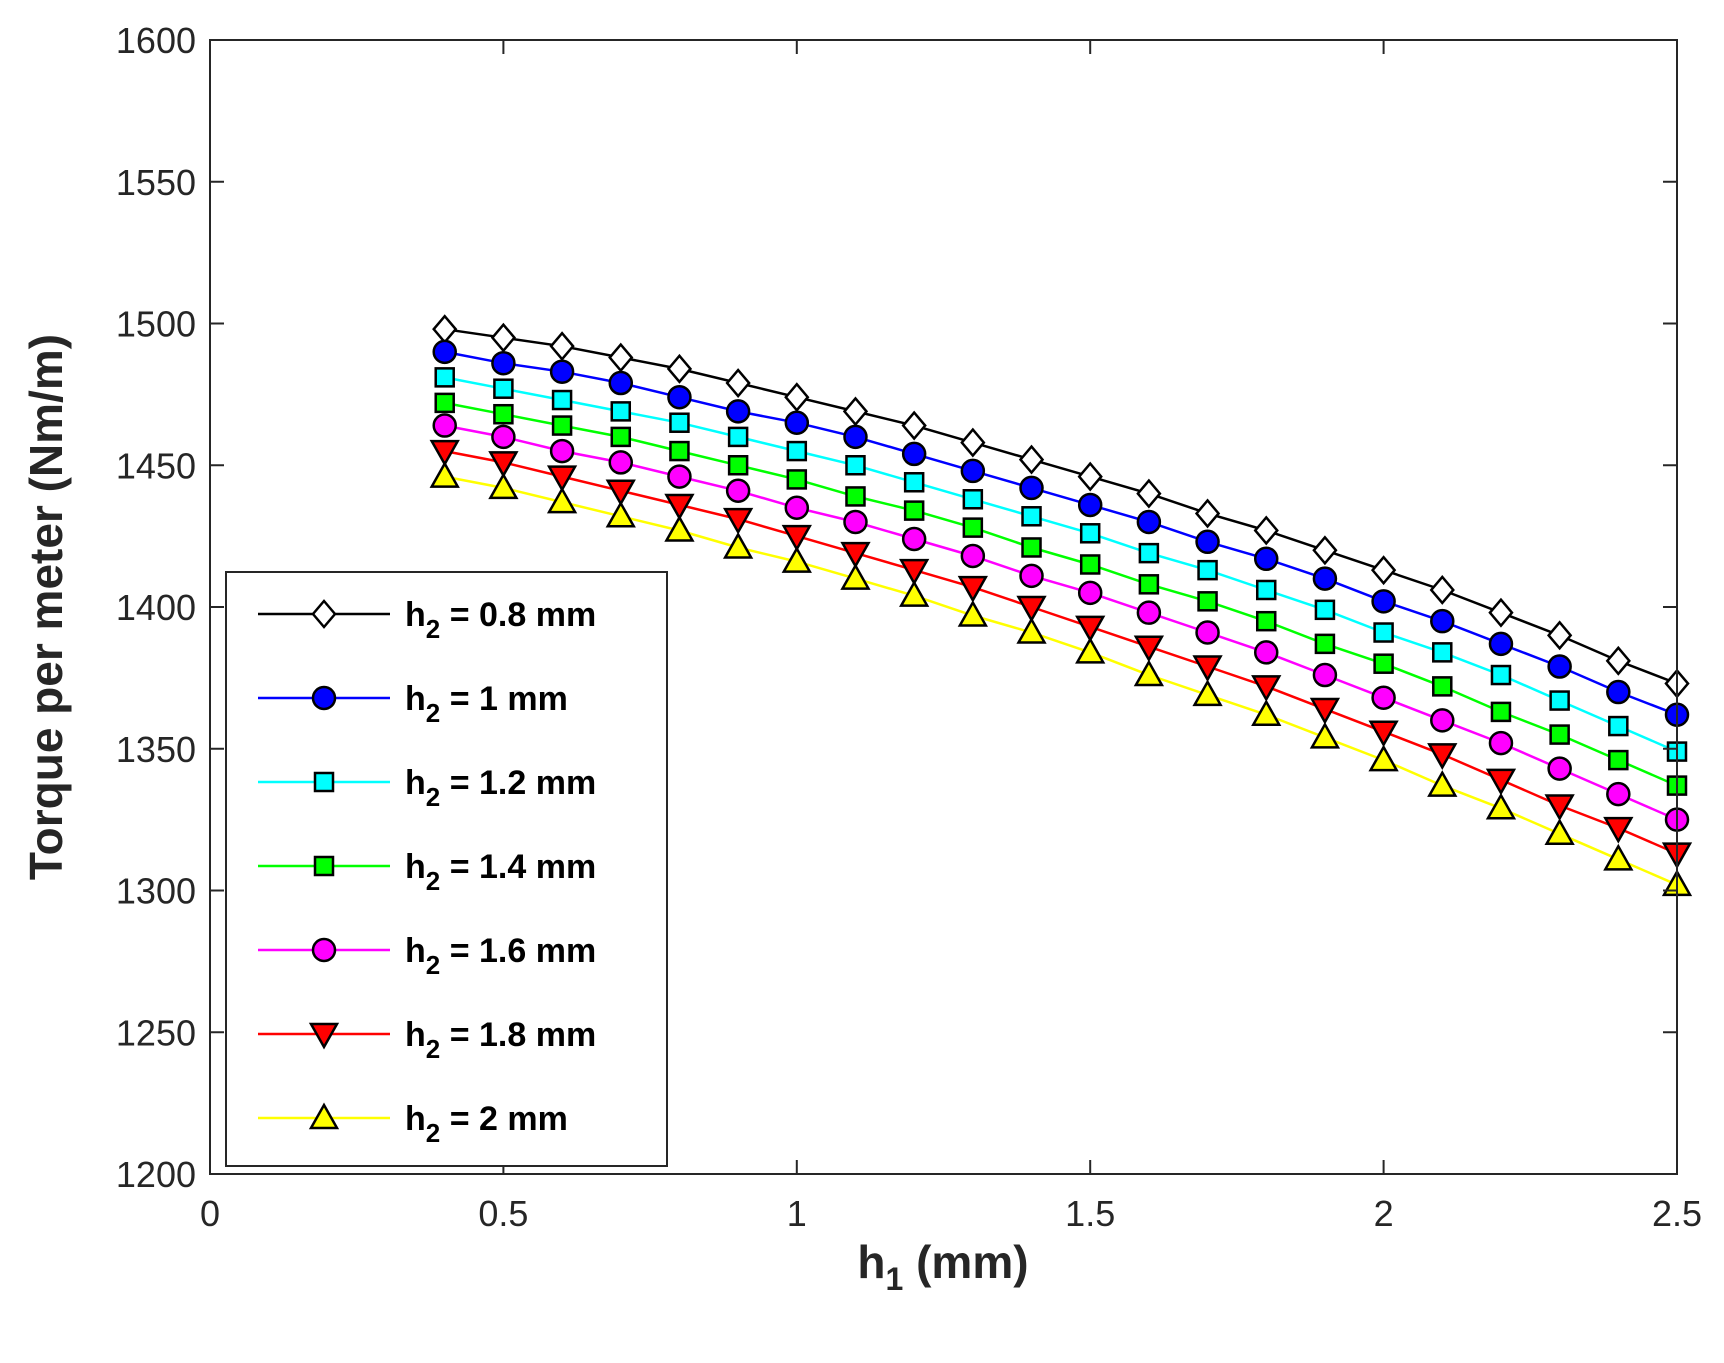 Image resolution: width=1724 pixels, height=1363 pixels. What do you see at coordinates (156, 1174) in the screenshot?
I see `y-tick-label: 1200` at bounding box center [156, 1174].